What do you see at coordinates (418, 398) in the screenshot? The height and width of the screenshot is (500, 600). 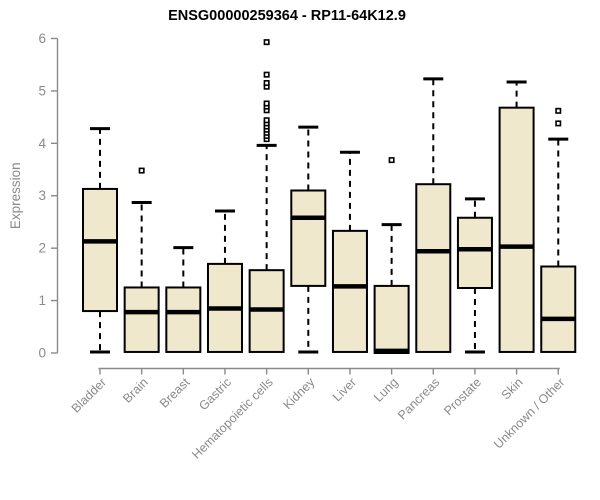 I see `x-tick-label: Pancreas` at bounding box center [418, 398].